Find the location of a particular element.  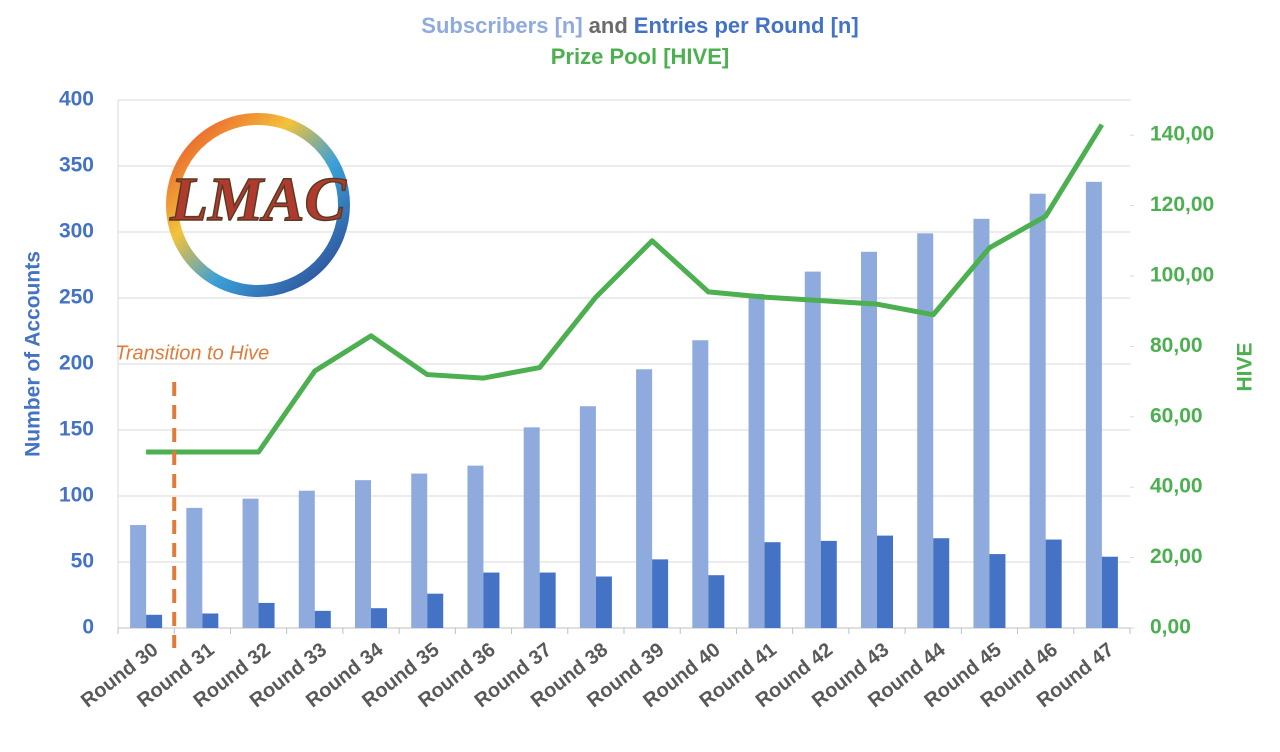

y-tick-label: 250 is located at coordinates (76, 297).